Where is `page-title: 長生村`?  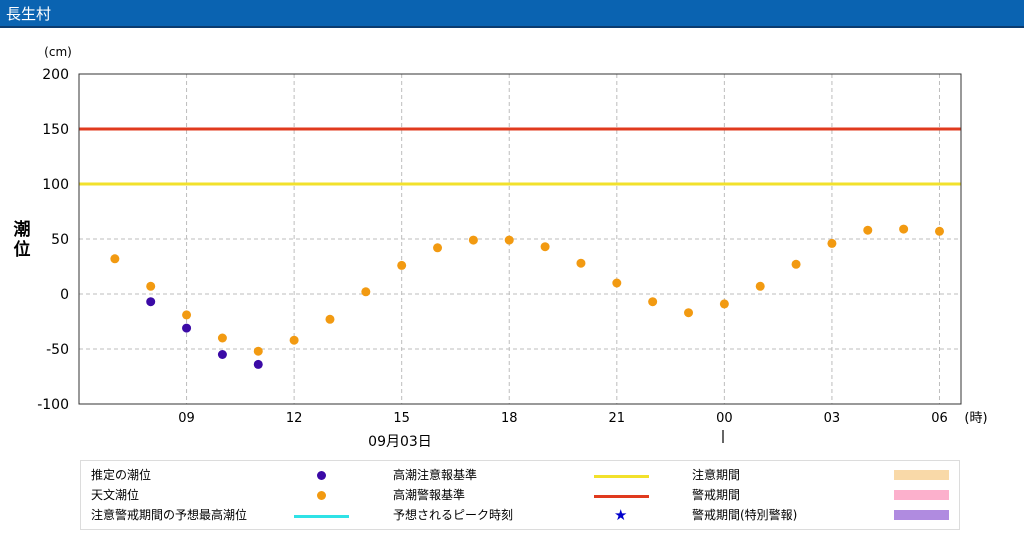 page-title: 長生村 is located at coordinates (29, 14).